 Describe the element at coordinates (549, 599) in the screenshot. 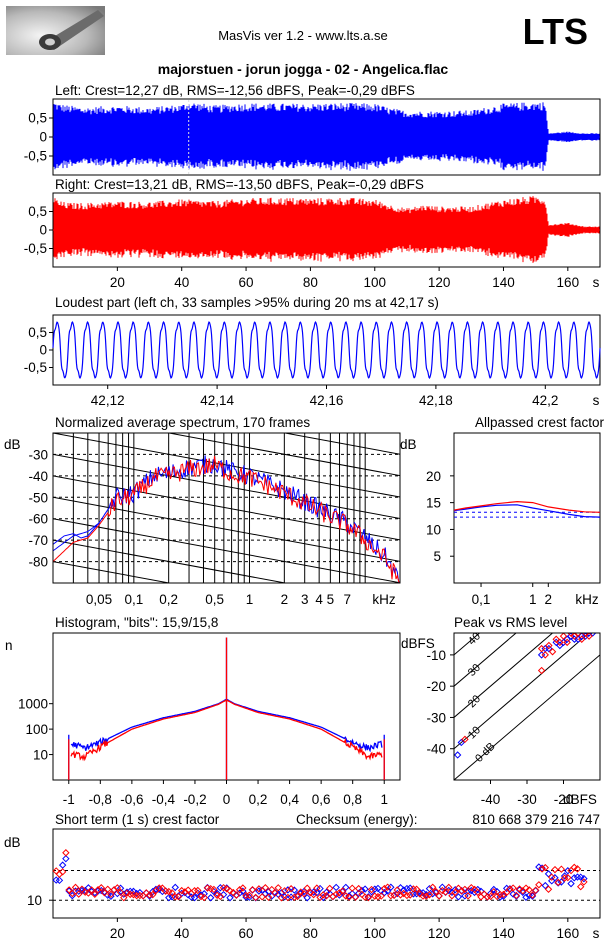

I see `x-tick-label: 2` at that location.